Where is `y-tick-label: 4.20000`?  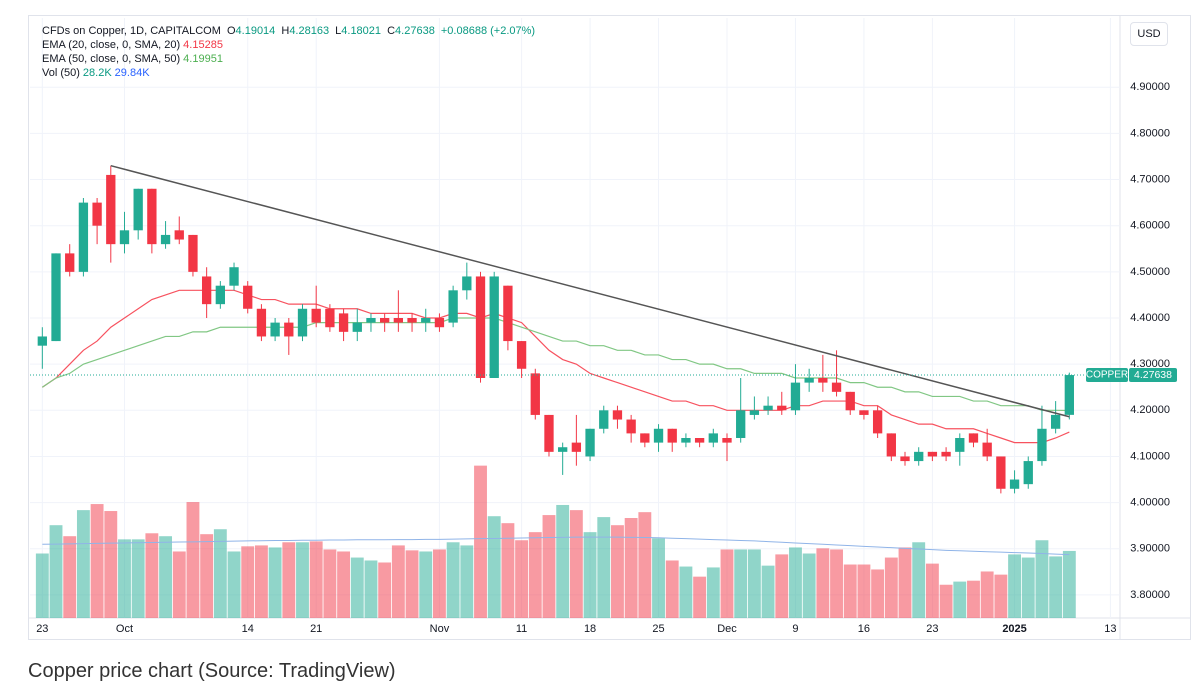
y-tick-label: 4.20000 is located at coordinates (1150, 410).